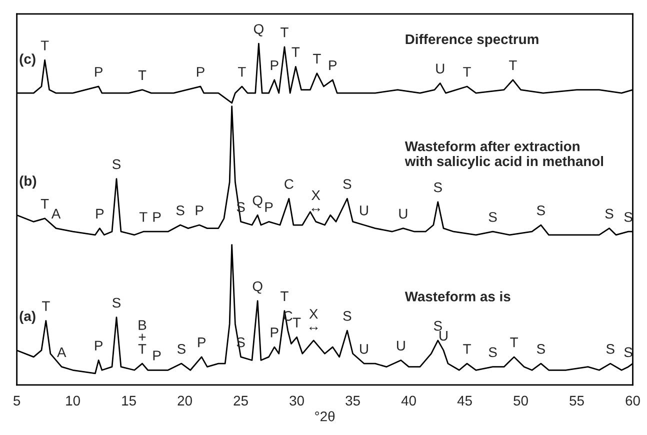 The height and width of the screenshot is (435, 647). What do you see at coordinates (185, 401) in the screenshot?
I see `x-tick-label: 20` at bounding box center [185, 401].